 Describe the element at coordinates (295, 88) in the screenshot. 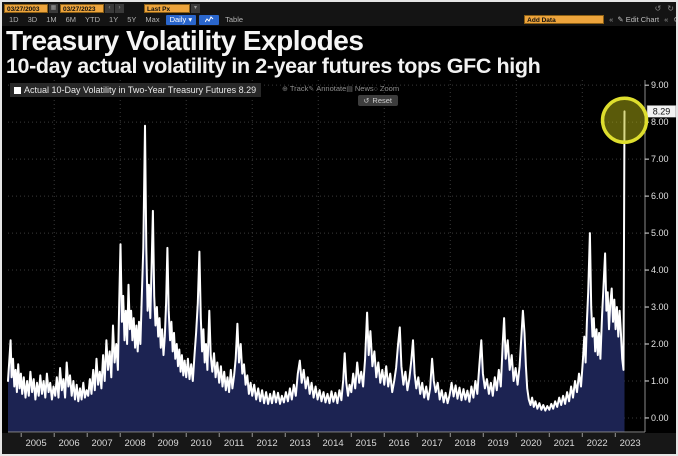

I see `track-tool: ⊕ Track` at that location.